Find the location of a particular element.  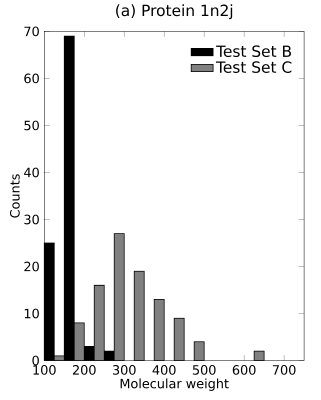

y-tick-label: 40 is located at coordinates (31, 173).